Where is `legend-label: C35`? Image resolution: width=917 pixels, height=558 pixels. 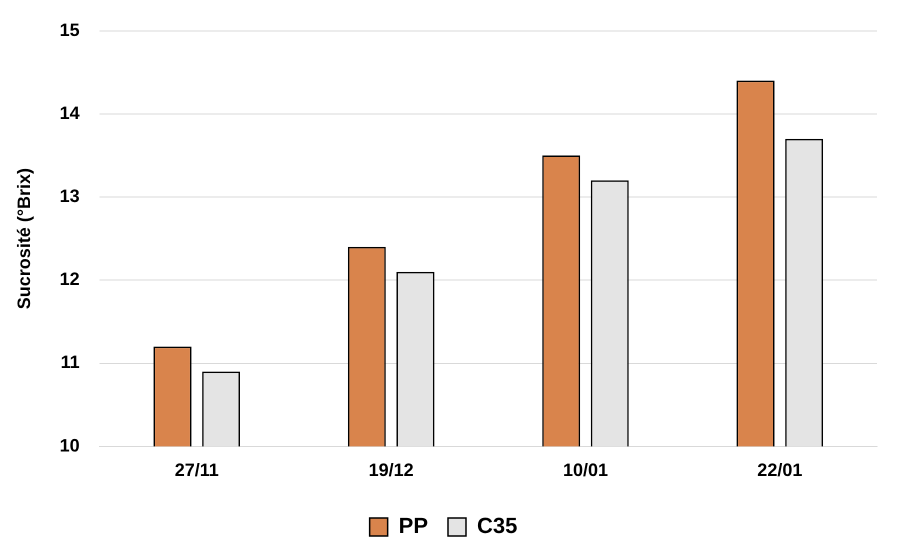 legend-label: C35 is located at coordinates (497, 525).